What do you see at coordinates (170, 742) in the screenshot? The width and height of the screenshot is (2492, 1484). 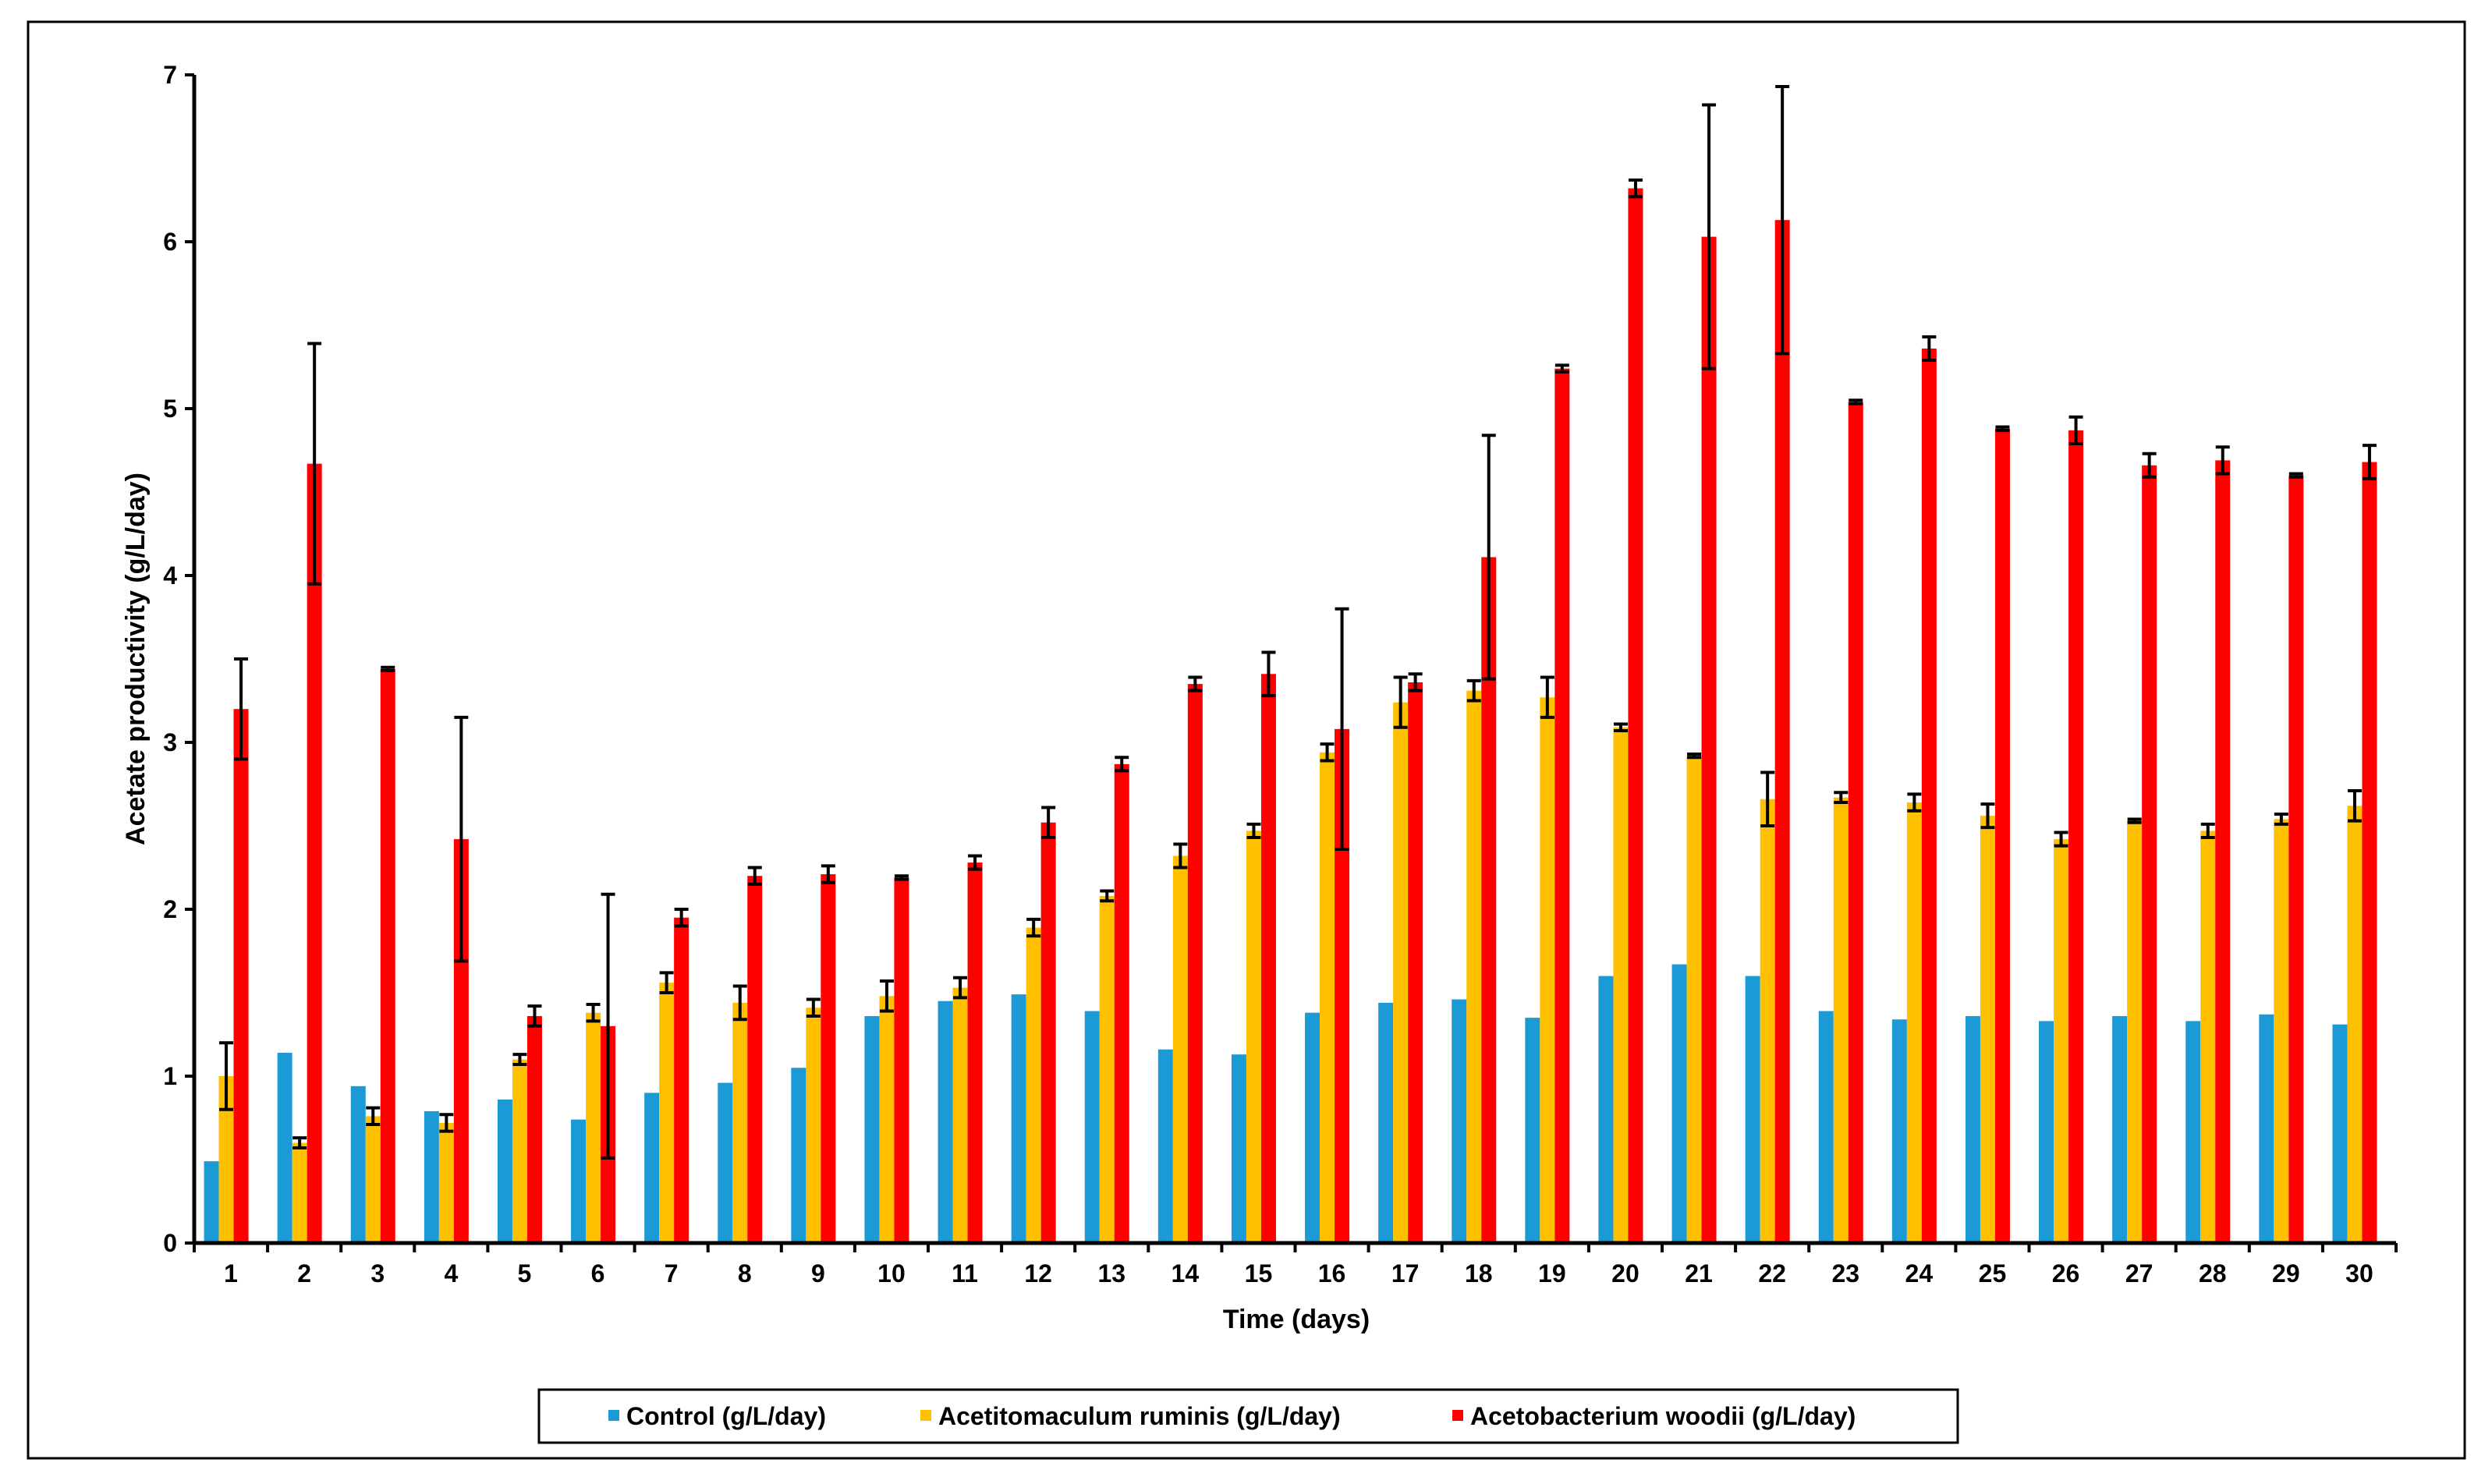 I see `y-tick-label: 3` at bounding box center [170, 742].